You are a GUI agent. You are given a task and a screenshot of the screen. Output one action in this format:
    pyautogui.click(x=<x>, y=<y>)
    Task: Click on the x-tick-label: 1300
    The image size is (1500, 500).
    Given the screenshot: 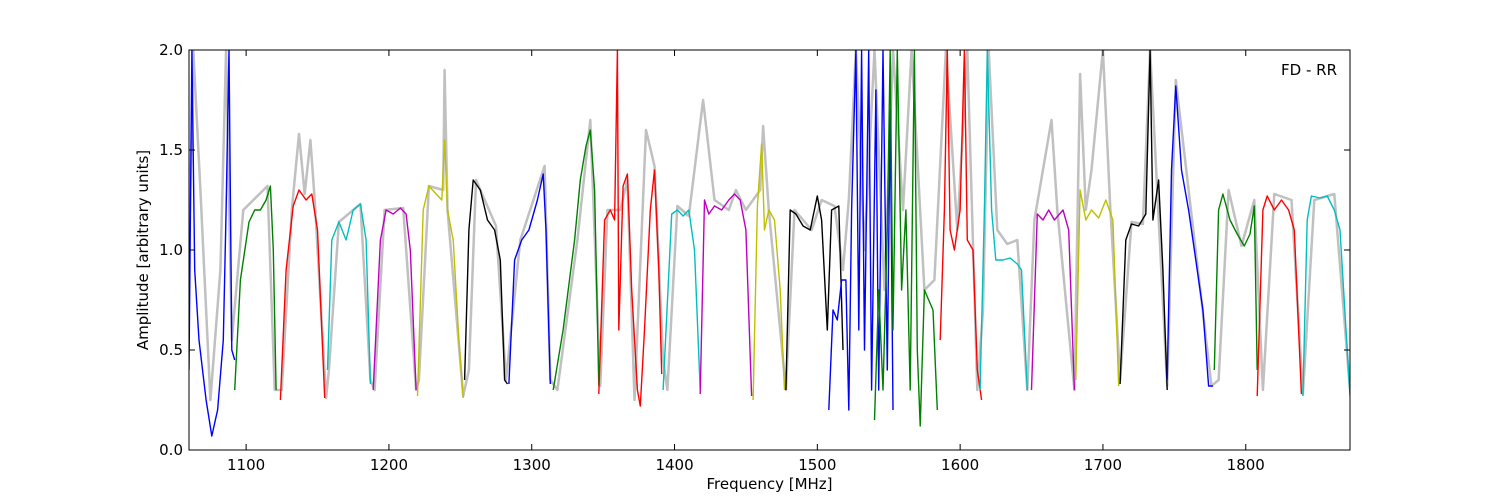 What is the action you would take?
    pyautogui.click(x=532, y=465)
    